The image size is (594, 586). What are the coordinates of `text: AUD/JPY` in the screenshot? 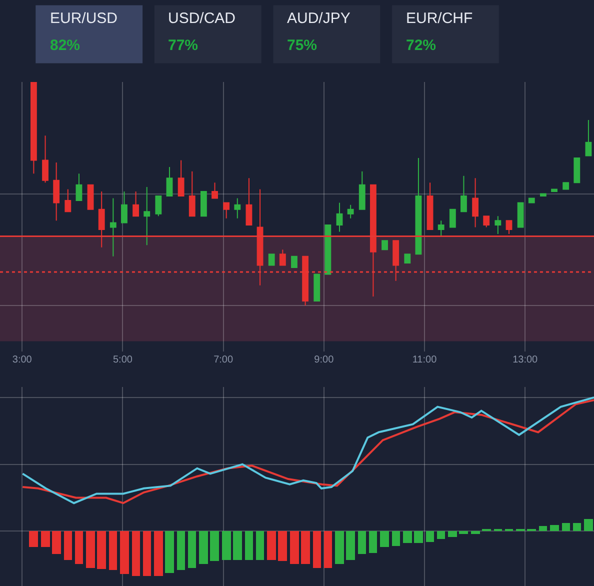 It's located at (318, 18).